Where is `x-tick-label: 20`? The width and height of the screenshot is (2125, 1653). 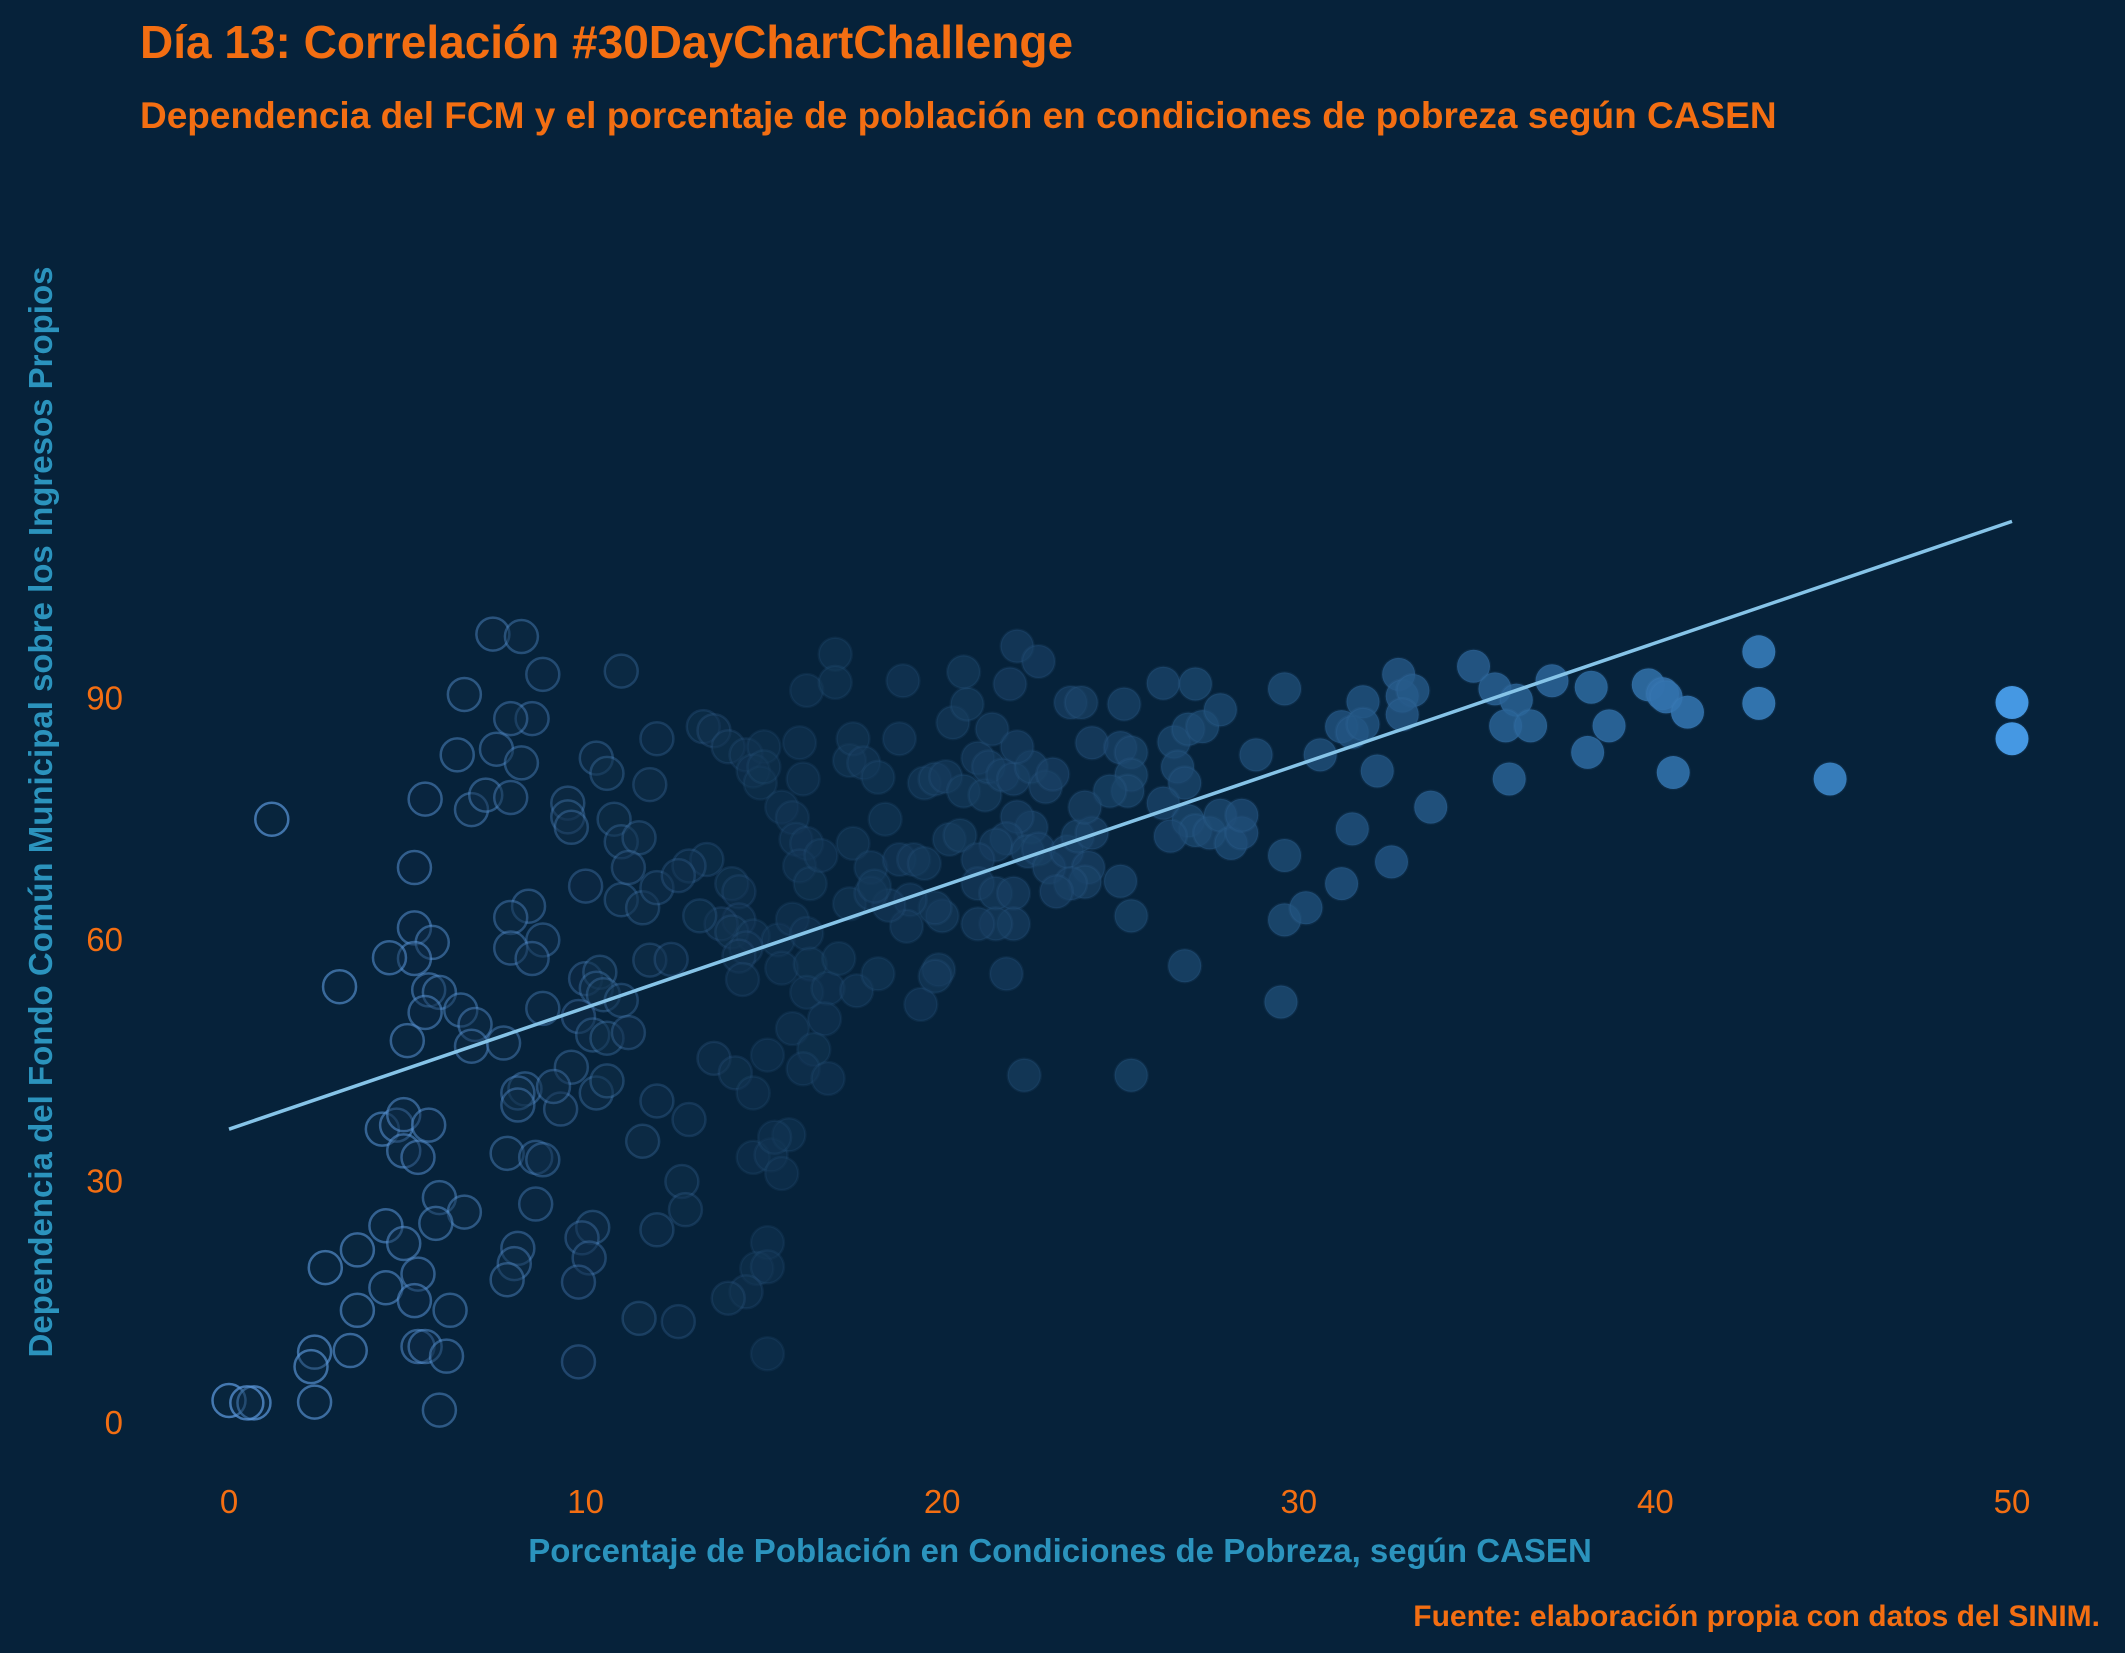 x-tick-label: 20 is located at coordinates (942, 1501).